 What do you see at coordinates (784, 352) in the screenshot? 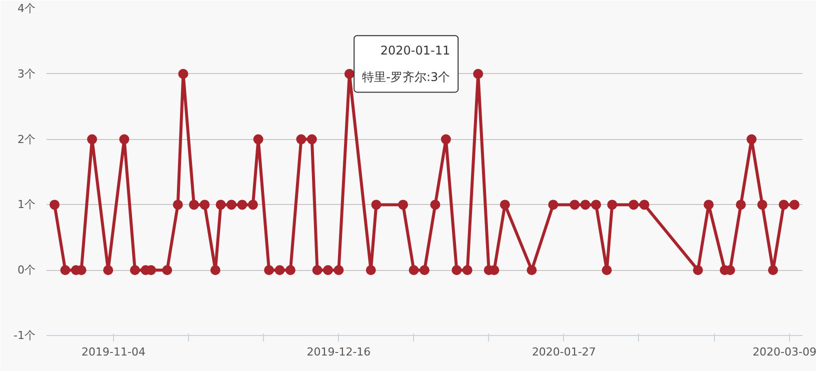
I see `x-tick-label: 2020-03-09` at bounding box center [784, 352].